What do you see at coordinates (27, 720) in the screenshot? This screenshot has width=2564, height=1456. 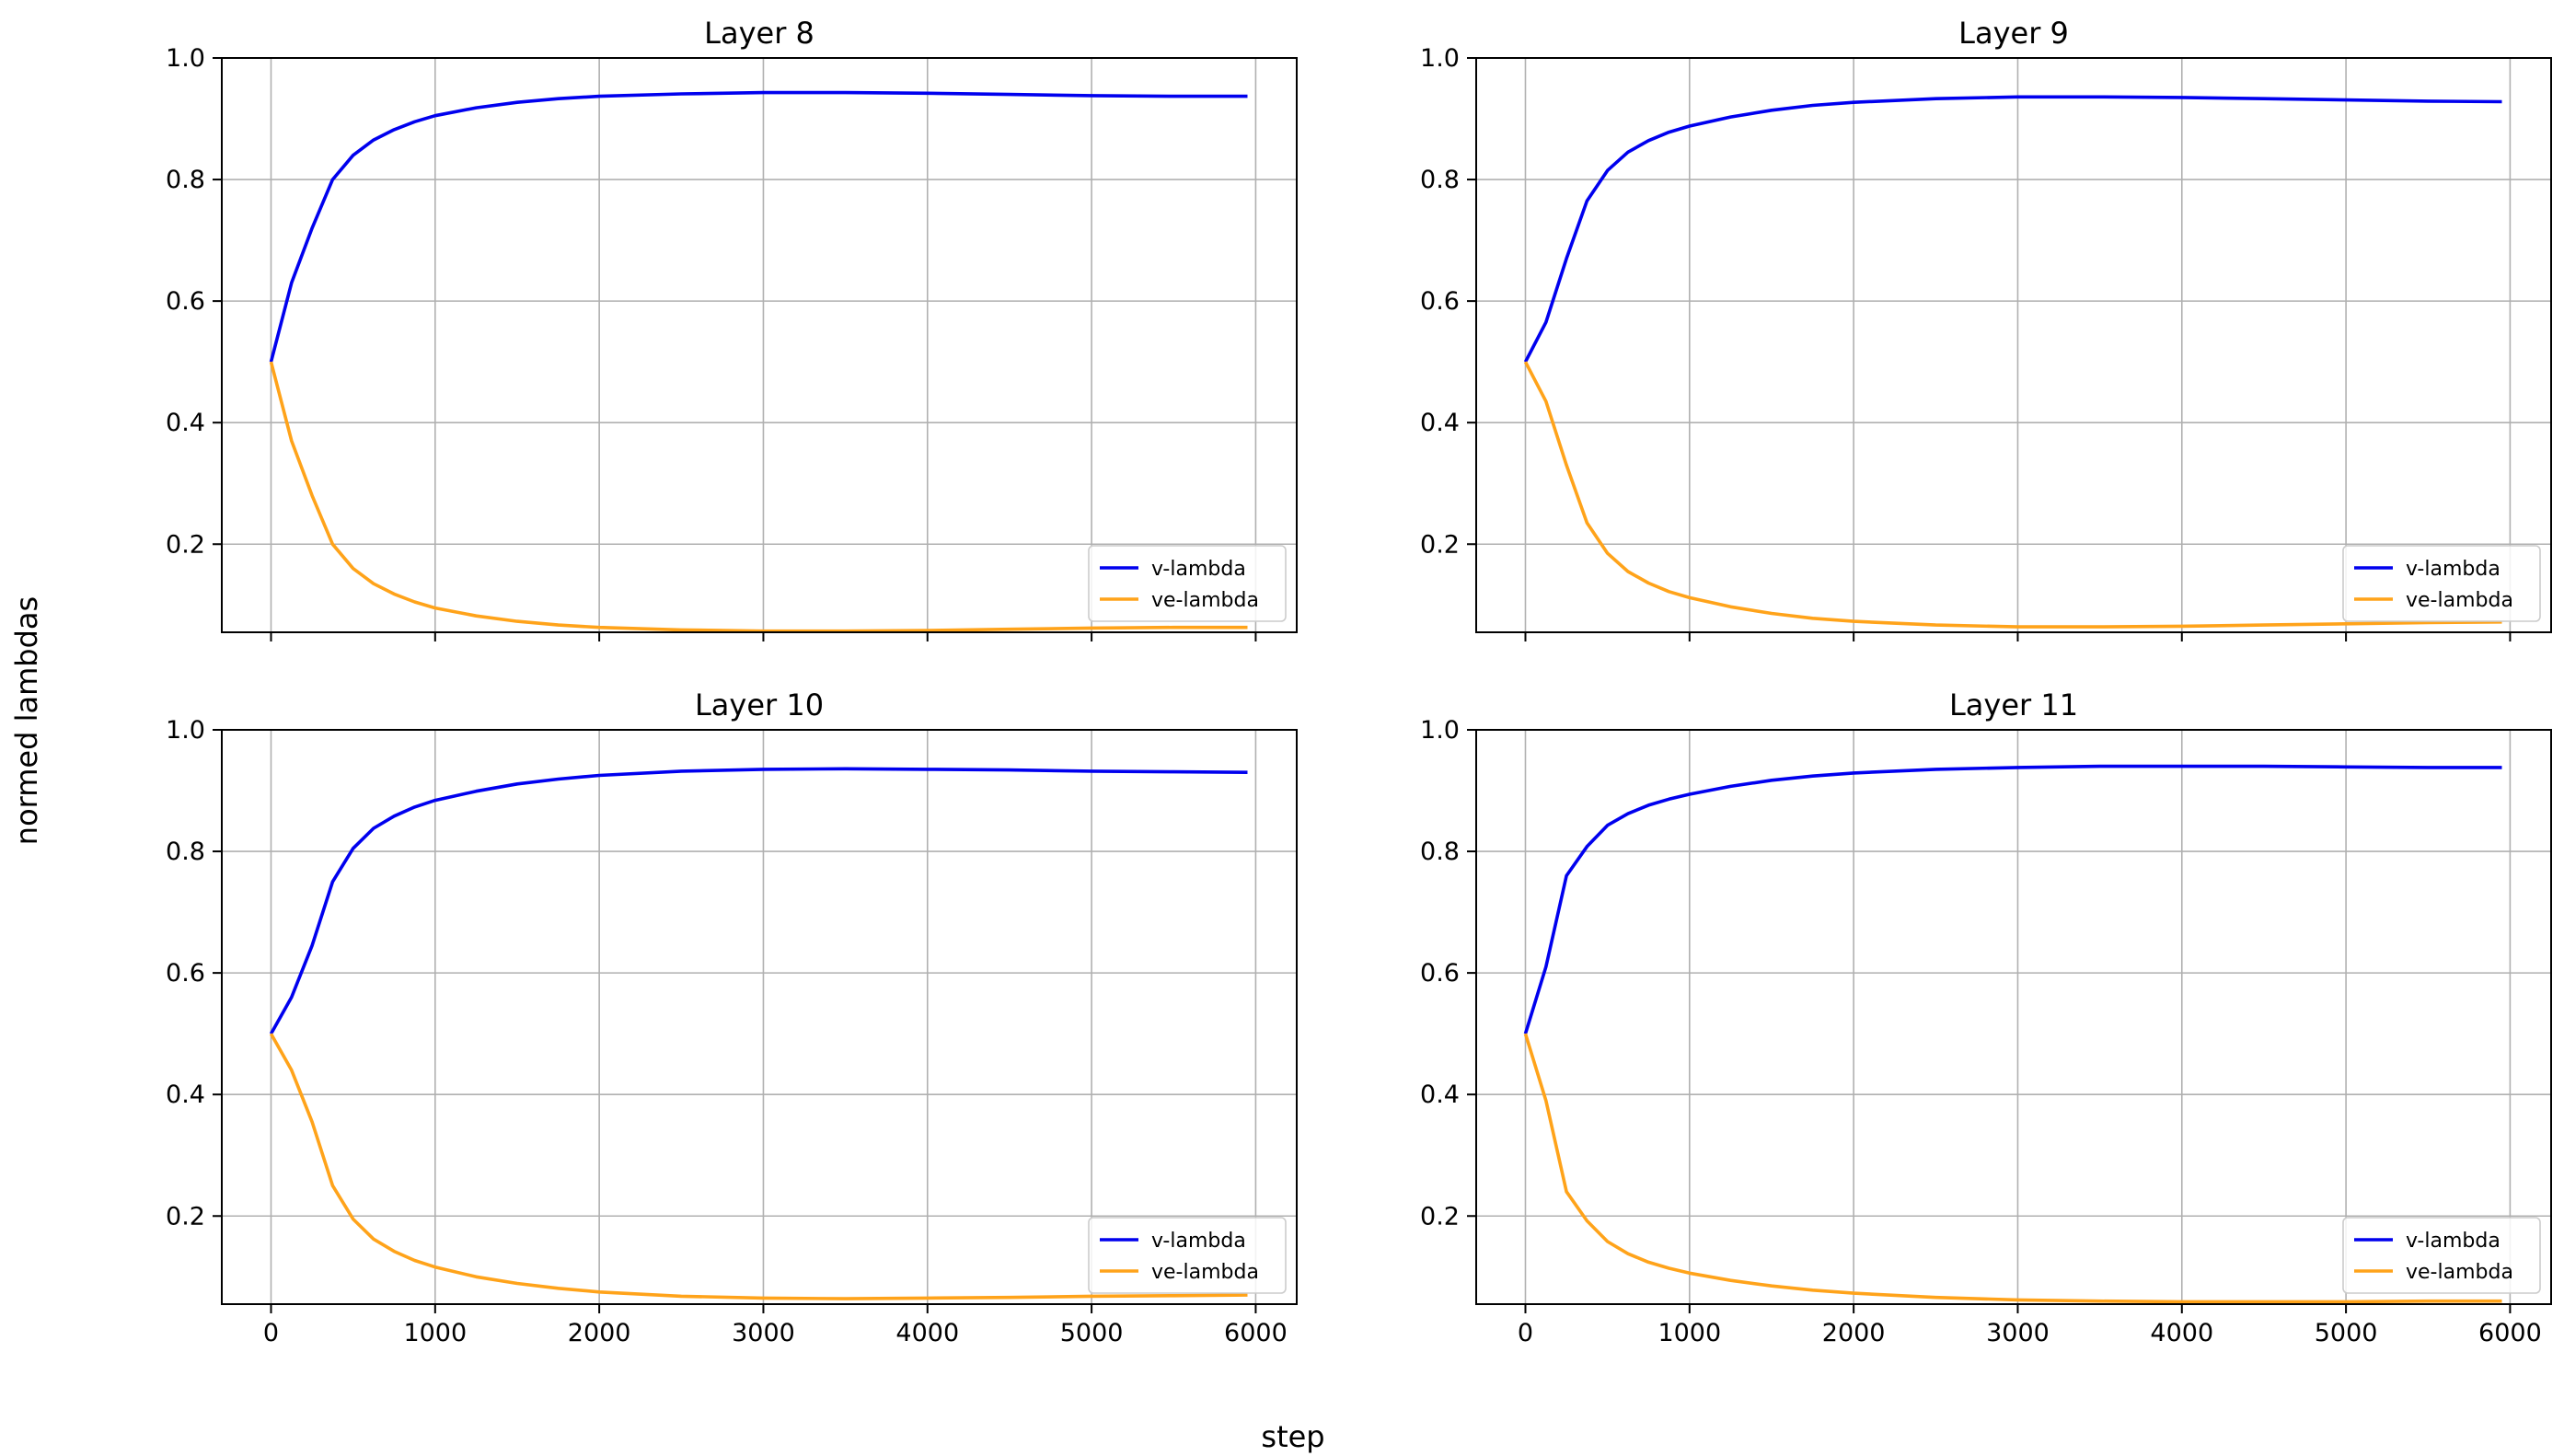 I see `figure-y-axis-label: normed lambdas` at bounding box center [27, 720].